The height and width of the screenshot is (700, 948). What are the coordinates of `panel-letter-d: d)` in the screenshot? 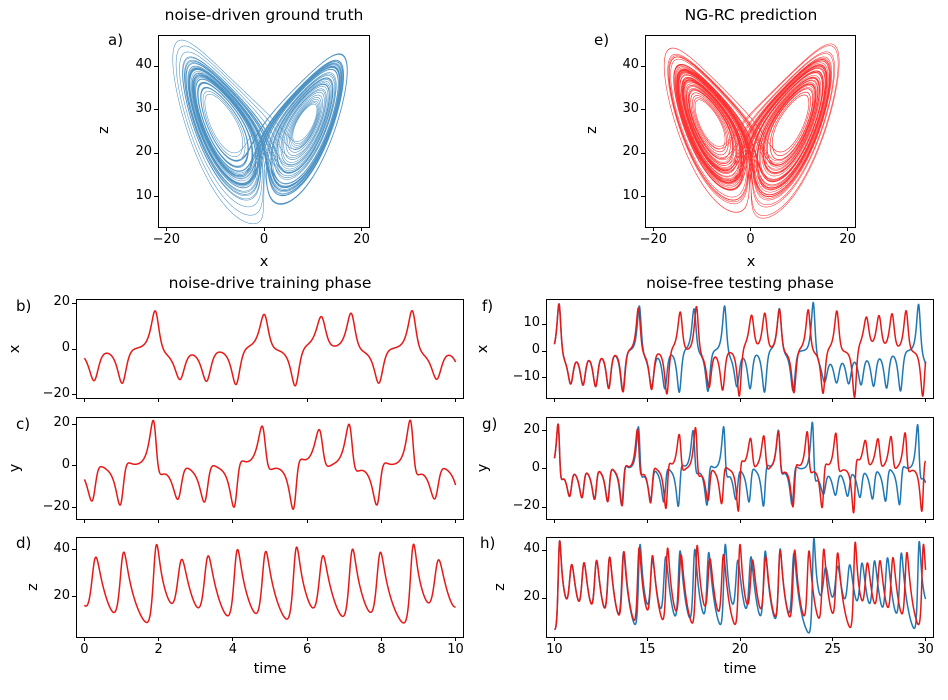 It's located at (24, 543).